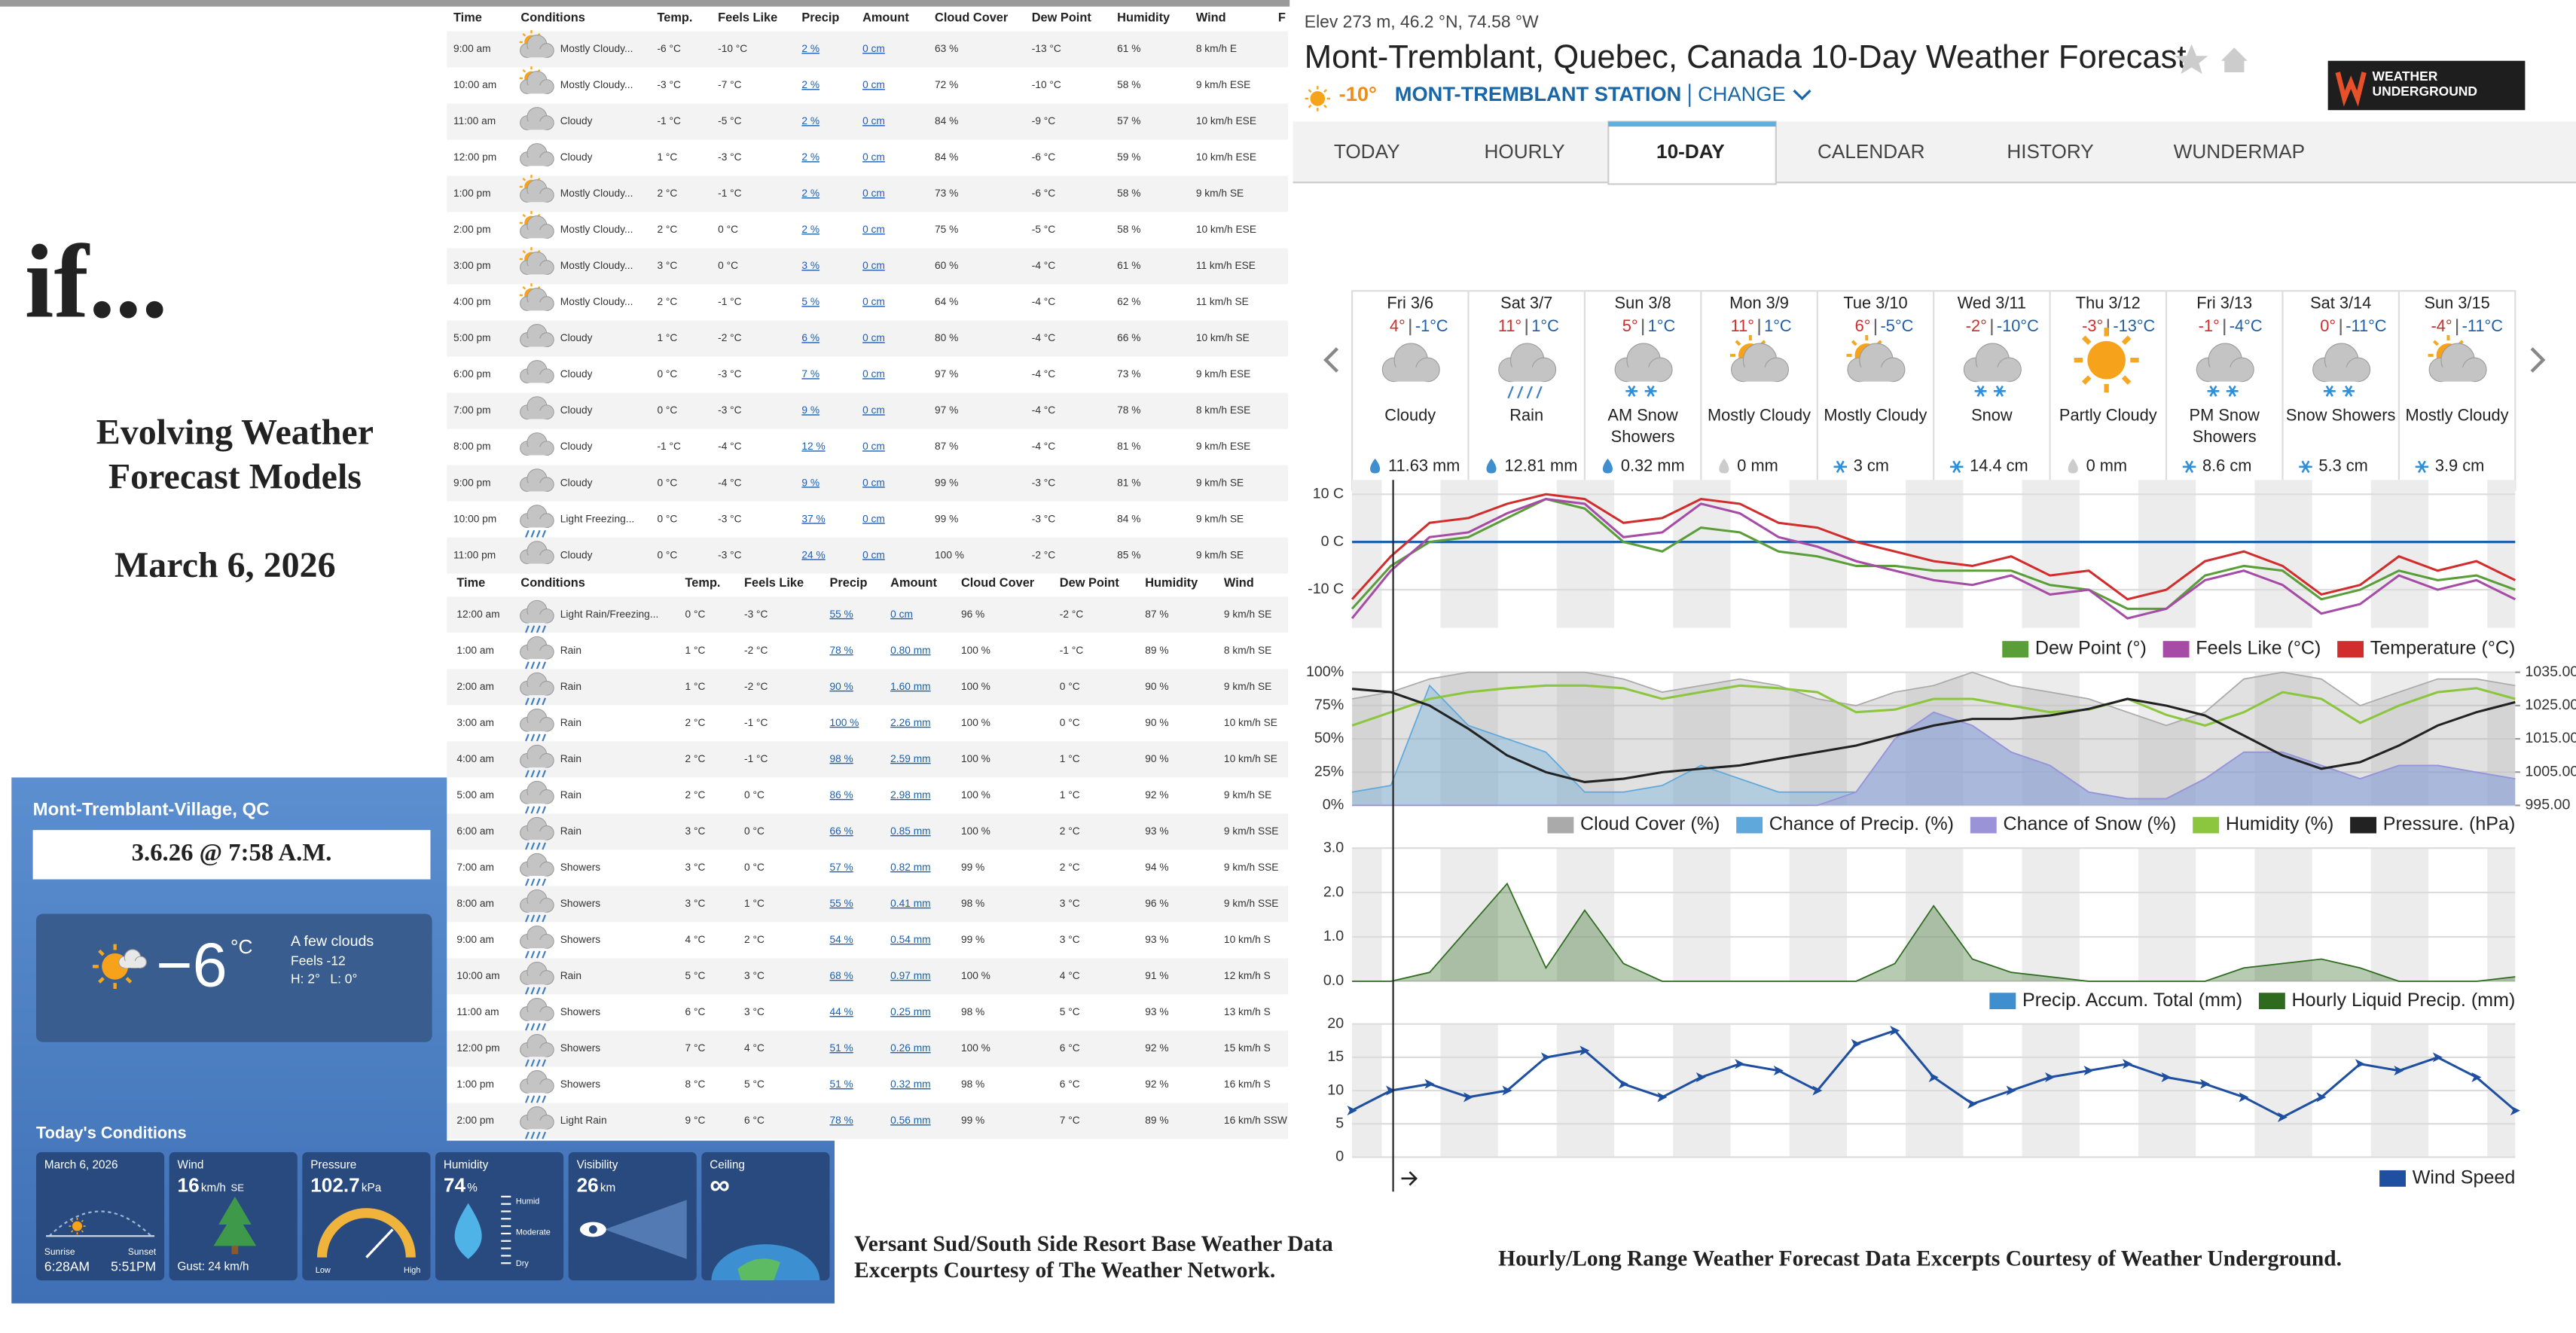 This screenshot has height=1333, width=2576. What do you see at coordinates (1758, 390) in the screenshot?
I see `day-card: Mon 3/9 11° 1°C Mostly Cloudy 0 mm` at bounding box center [1758, 390].